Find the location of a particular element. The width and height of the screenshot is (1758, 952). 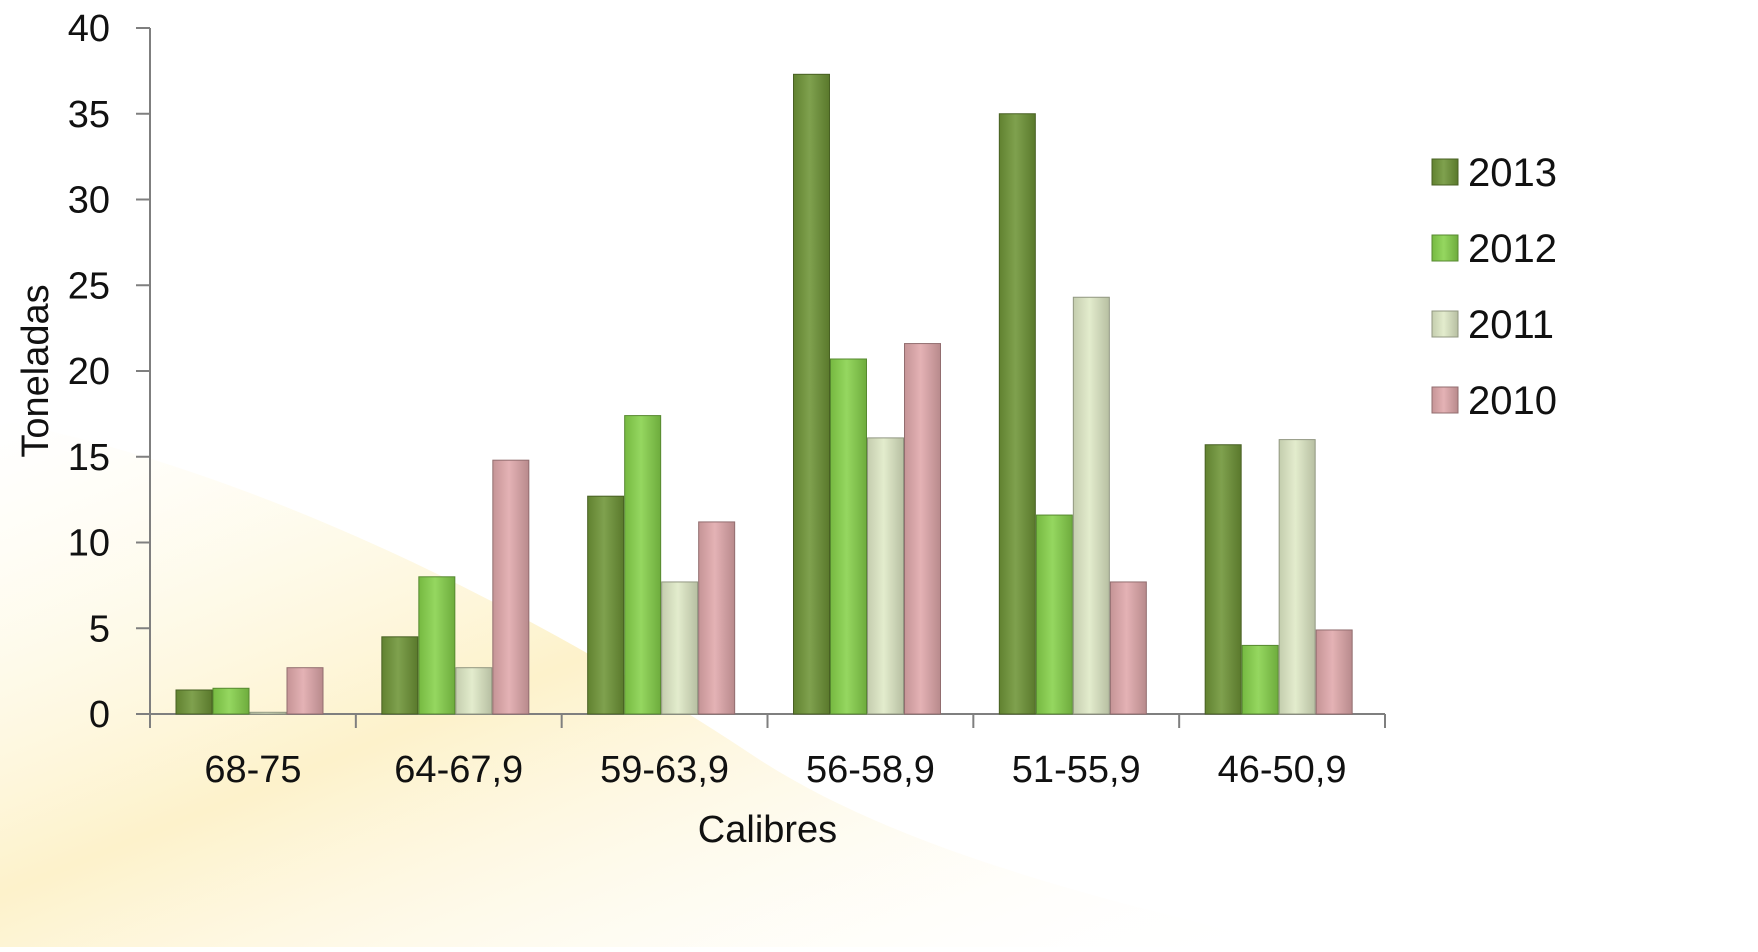

bar-2010-64-67,9 is located at coordinates (511, 587).